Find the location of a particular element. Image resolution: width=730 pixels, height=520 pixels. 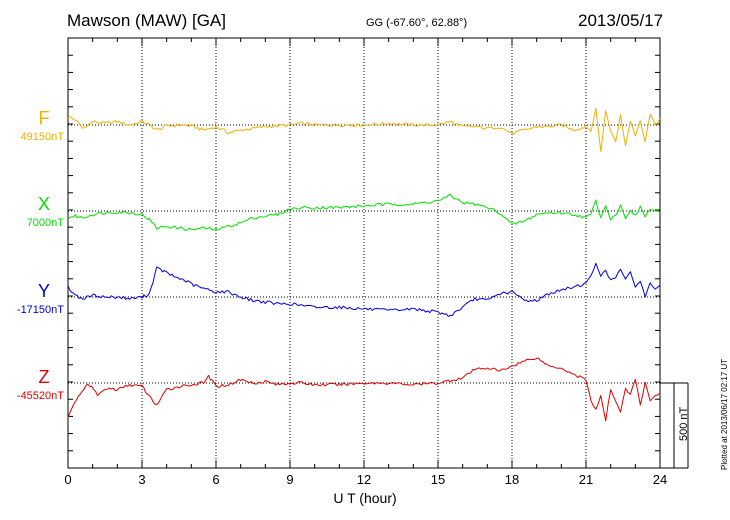

series-line-z is located at coordinates (364, 389).